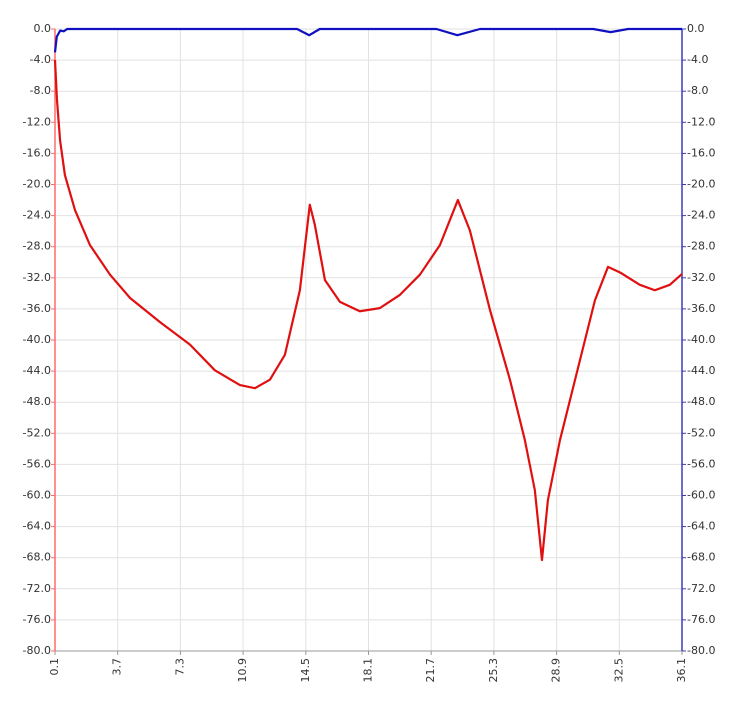 The width and height of the screenshot is (736, 704). What do you see at coordinates (430, 670) in the screenshot?
I see `x-tick-label: 21.7` at bounding box center [430, 670].